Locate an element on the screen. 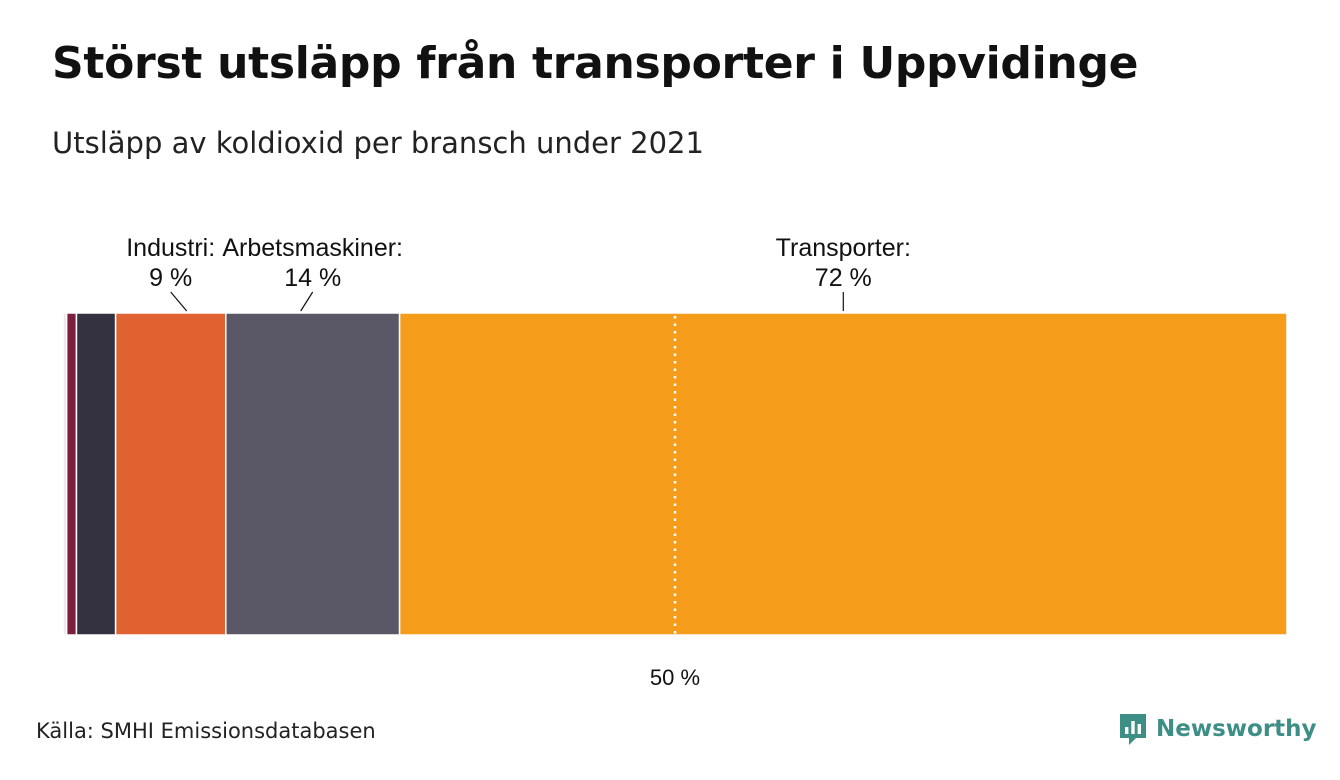 This screenshot has width=1340, height=780. segment-label-industri: Industri: is located at coordinates (170, 248).